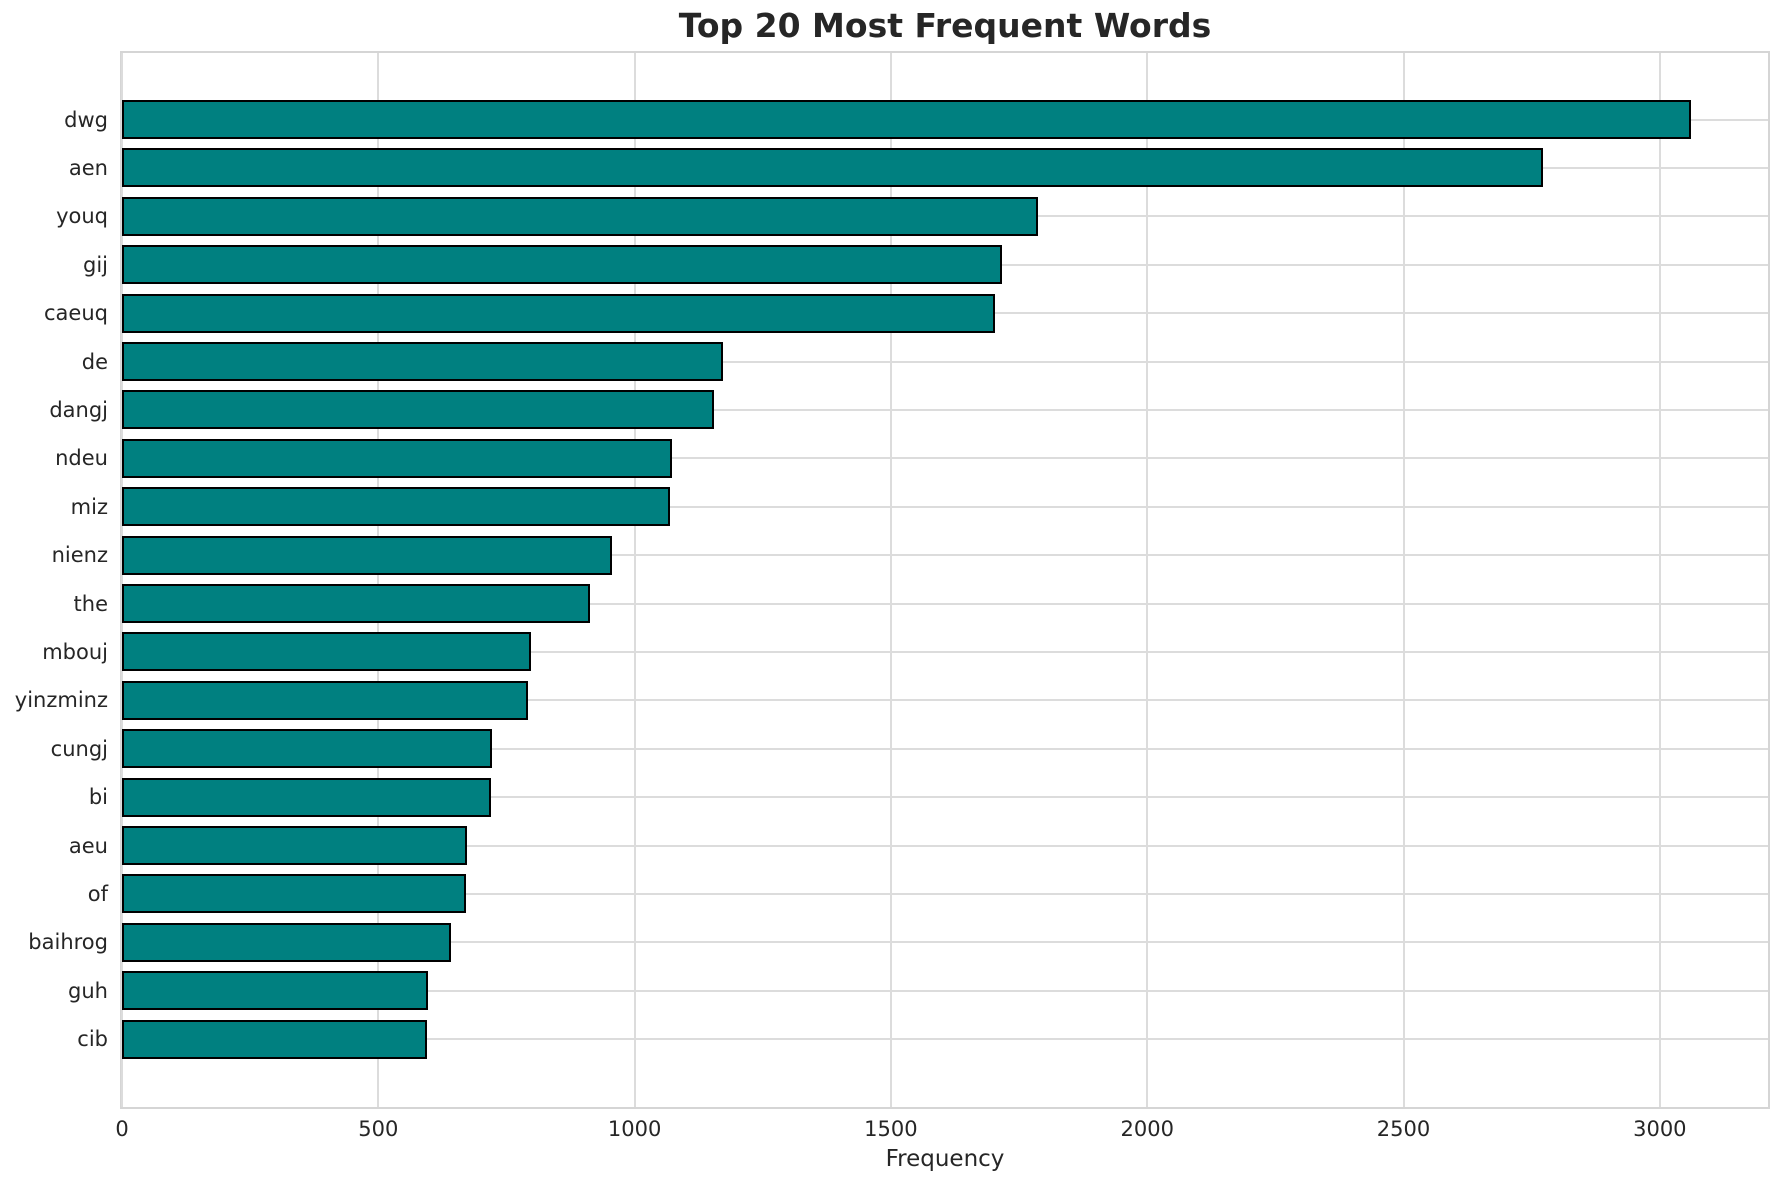 The width and height of the screenshot is (1784, 1185). I want to click on bar-aen, so click(832, 168).